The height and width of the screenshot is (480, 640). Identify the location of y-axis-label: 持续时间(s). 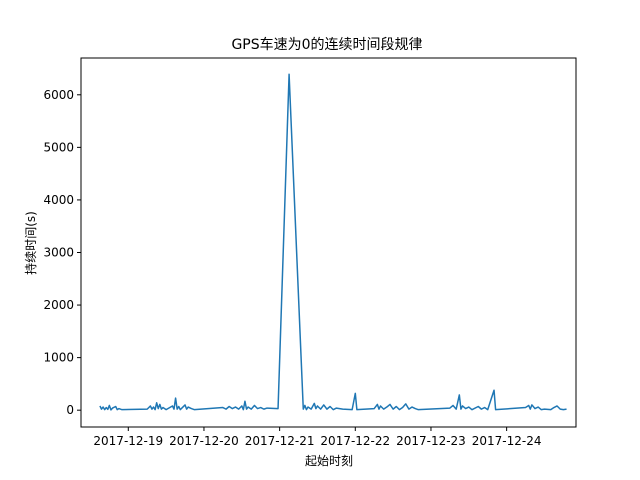
(30, 243).